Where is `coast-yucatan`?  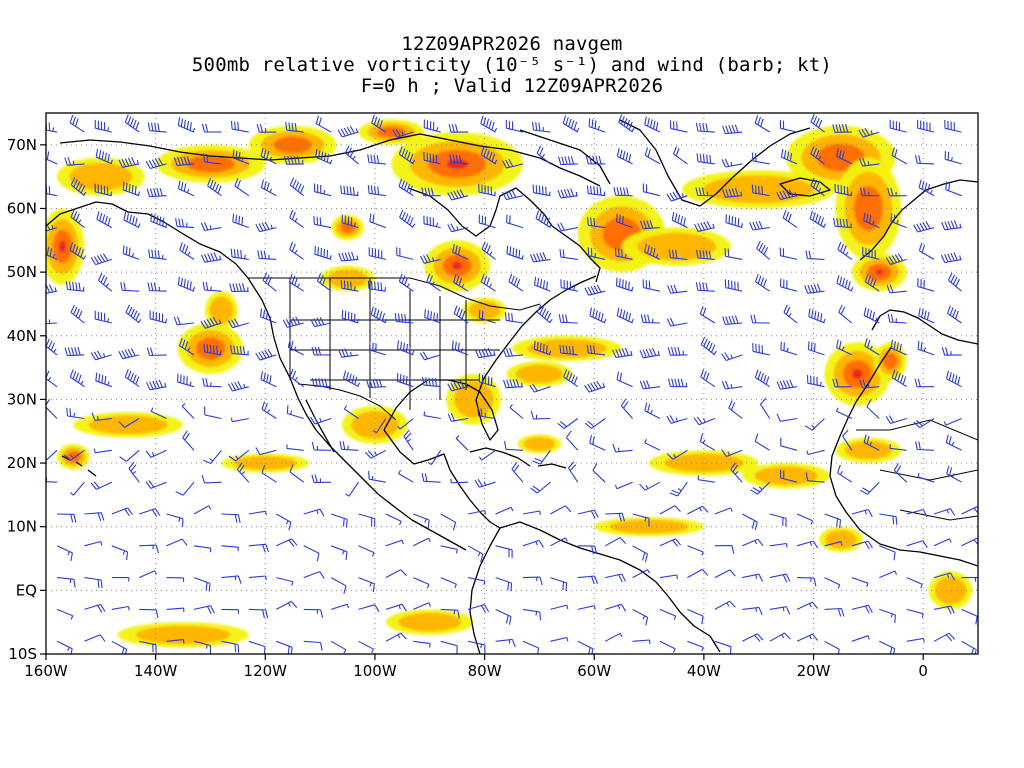
coast-yucatan is located at coordinates (442, 479).